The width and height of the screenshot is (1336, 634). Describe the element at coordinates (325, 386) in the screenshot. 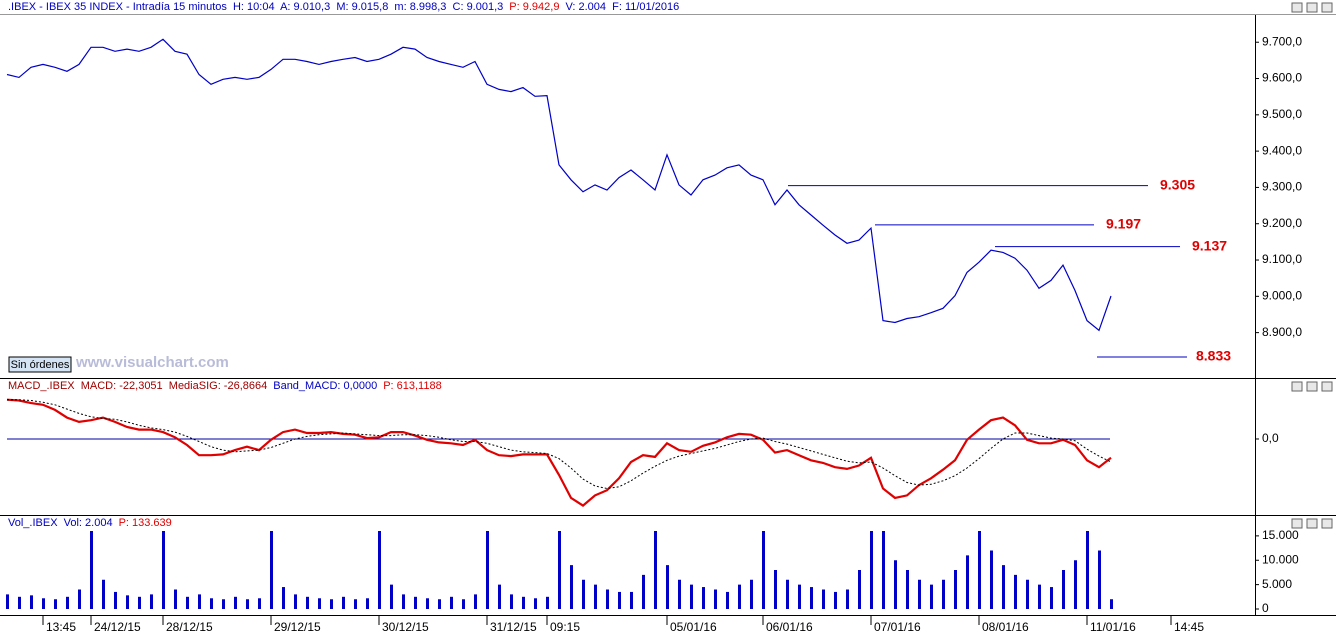

I see `header-part: Band_MACD: 0,0000` at that location.